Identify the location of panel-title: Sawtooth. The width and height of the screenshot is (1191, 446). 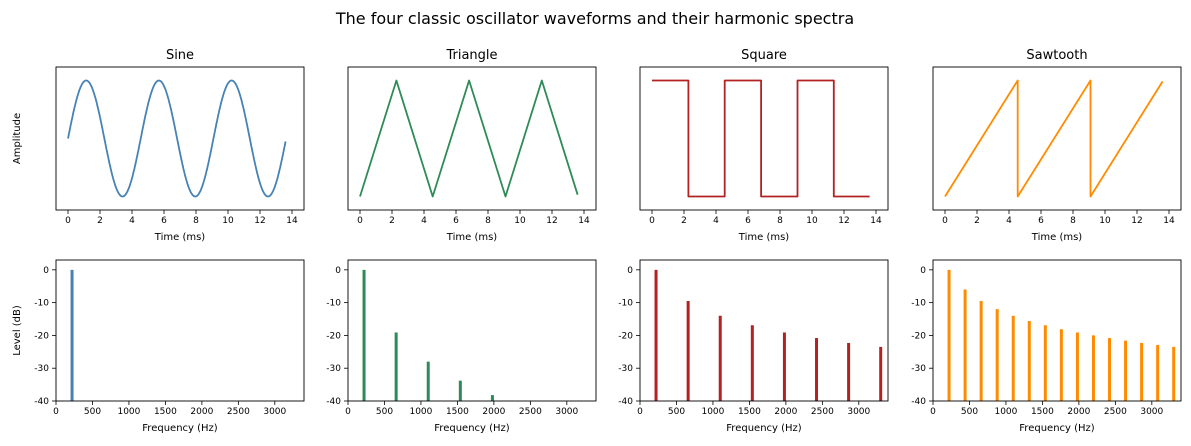
(1056, 55).